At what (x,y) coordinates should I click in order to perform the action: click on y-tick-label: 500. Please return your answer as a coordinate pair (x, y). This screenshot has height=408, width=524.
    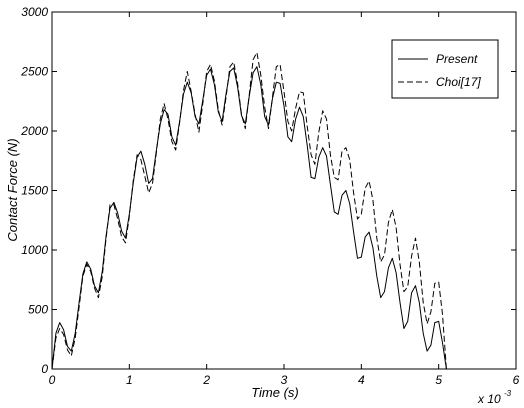
    Looking at the image, I should click on (38, 310).